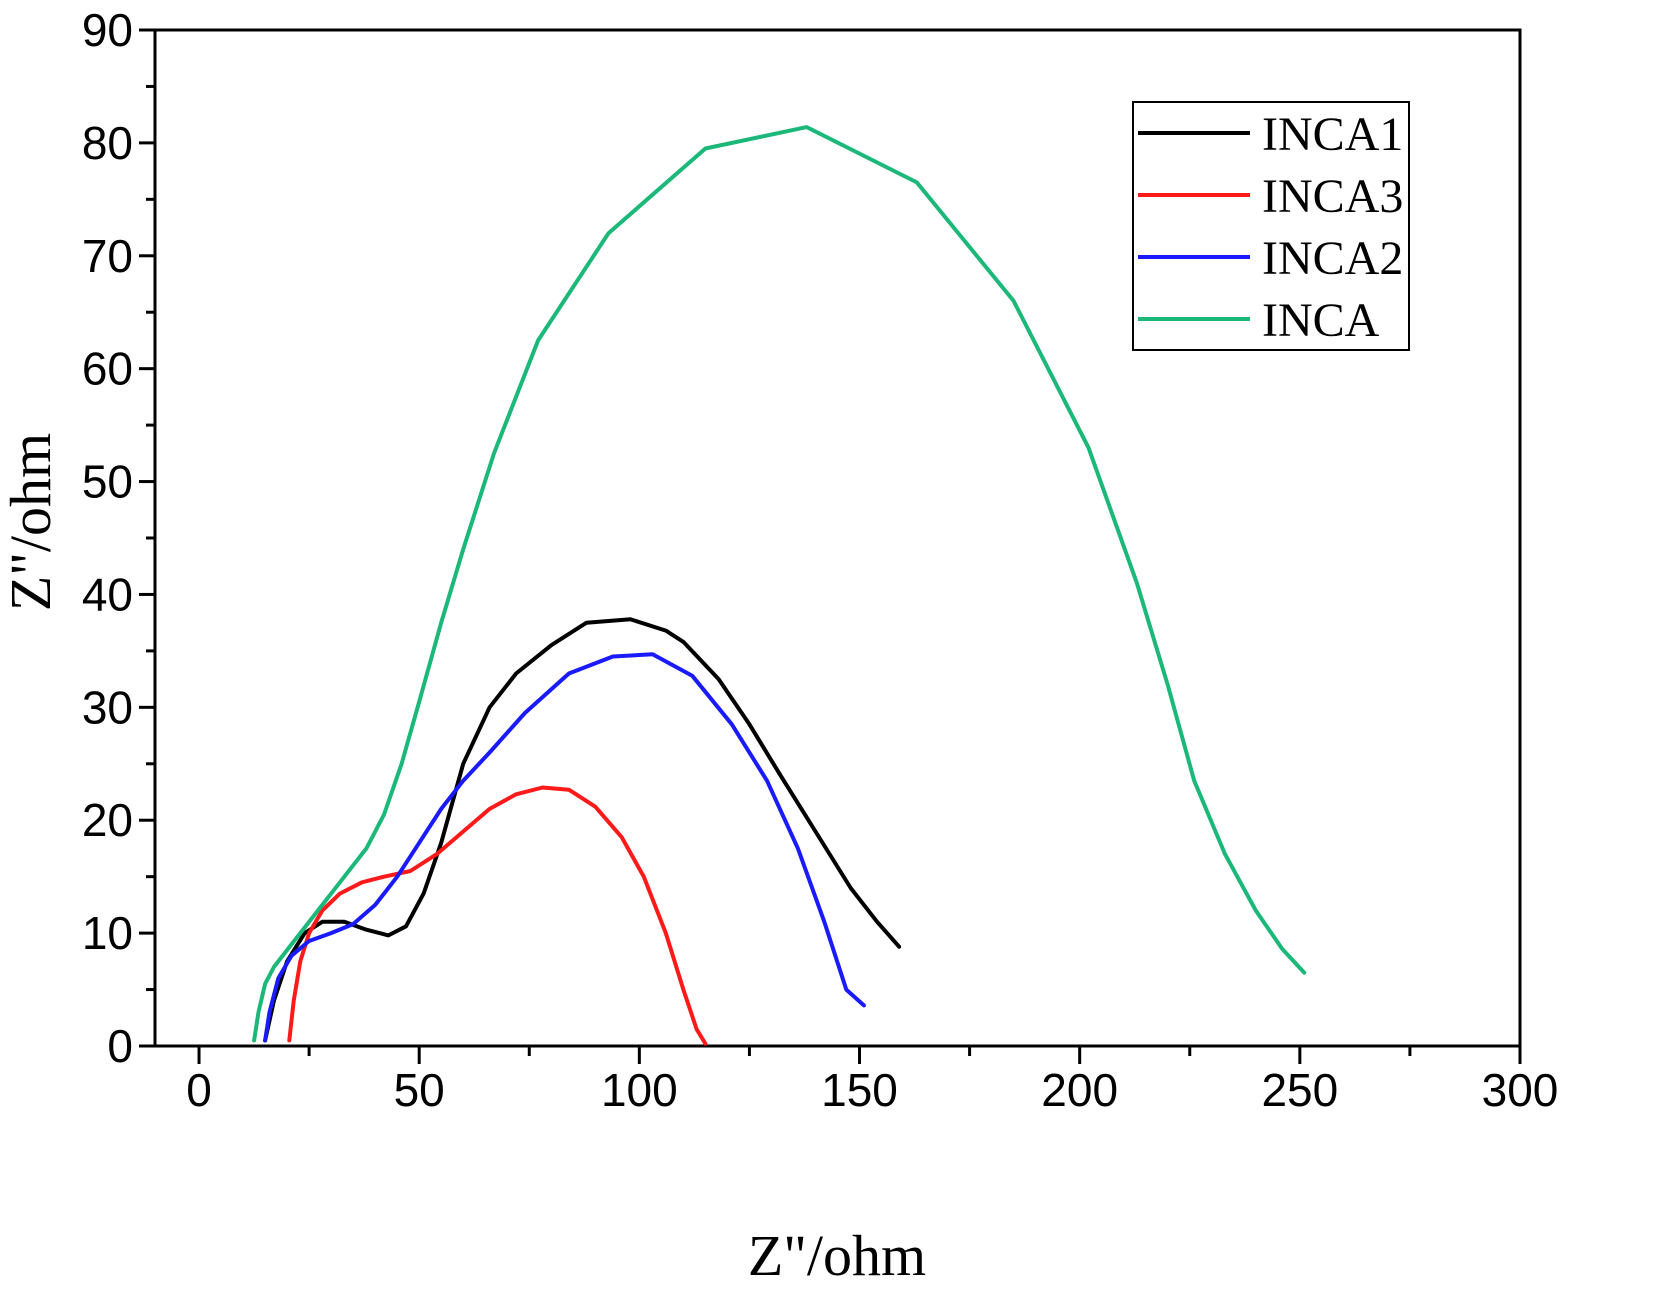 The image size is (1667, 1304). What do you see at coordinates (118, 538) in the screenshot?
I see `y-axis-ticks: 0 10 20 30 40 50 60 70 80 90` at bounding box center [118, 538].